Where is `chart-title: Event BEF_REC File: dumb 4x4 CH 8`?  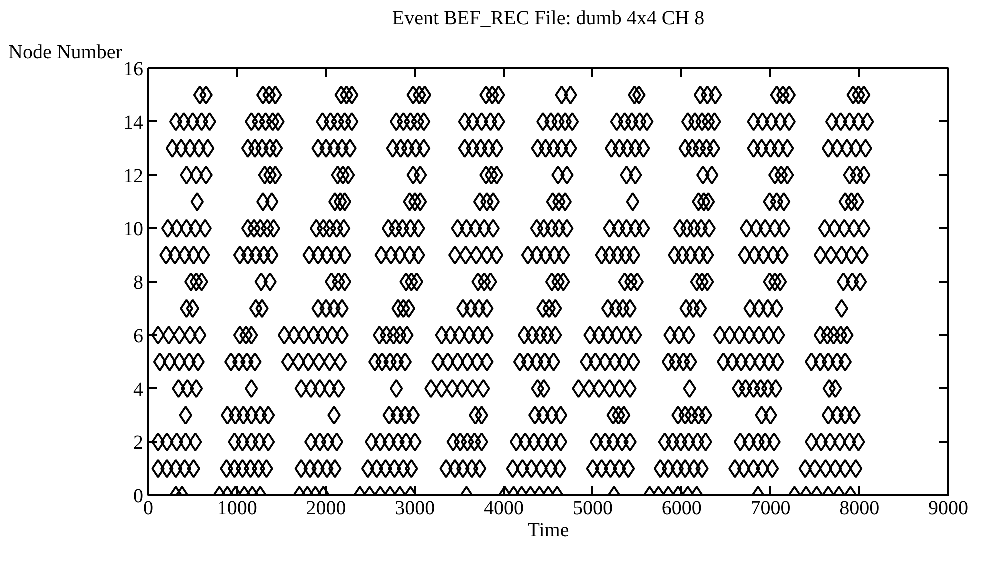
chart-title: Event BEF_REC File: dumb 4x4 CH 8 is located at coordinates (548, 19).